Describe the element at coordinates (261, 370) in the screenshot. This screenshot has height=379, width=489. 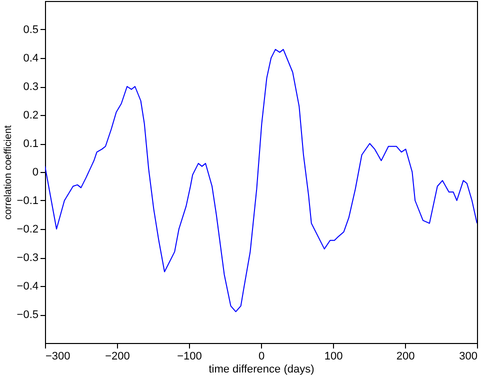
I see `x-axis-title: time difference (days)` at that location.